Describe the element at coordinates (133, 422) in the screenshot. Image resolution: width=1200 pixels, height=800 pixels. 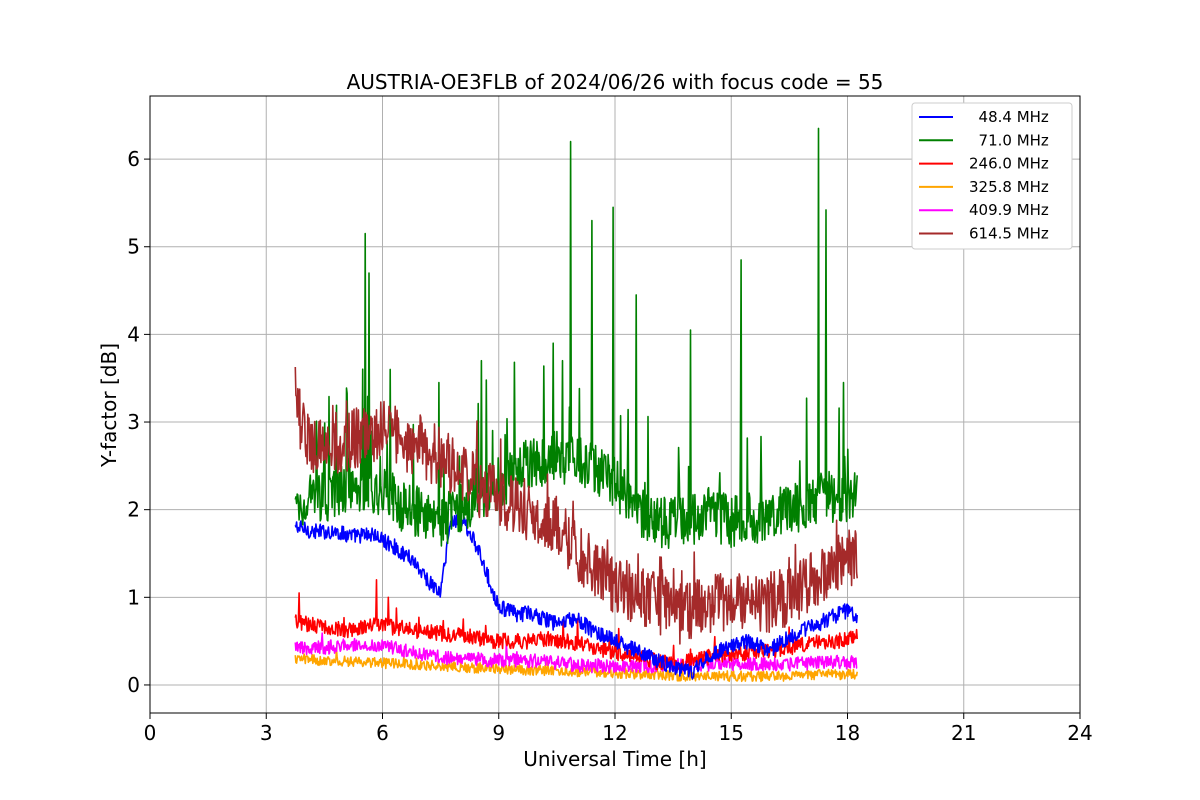
I see `y-tick-label: 3` at that location.